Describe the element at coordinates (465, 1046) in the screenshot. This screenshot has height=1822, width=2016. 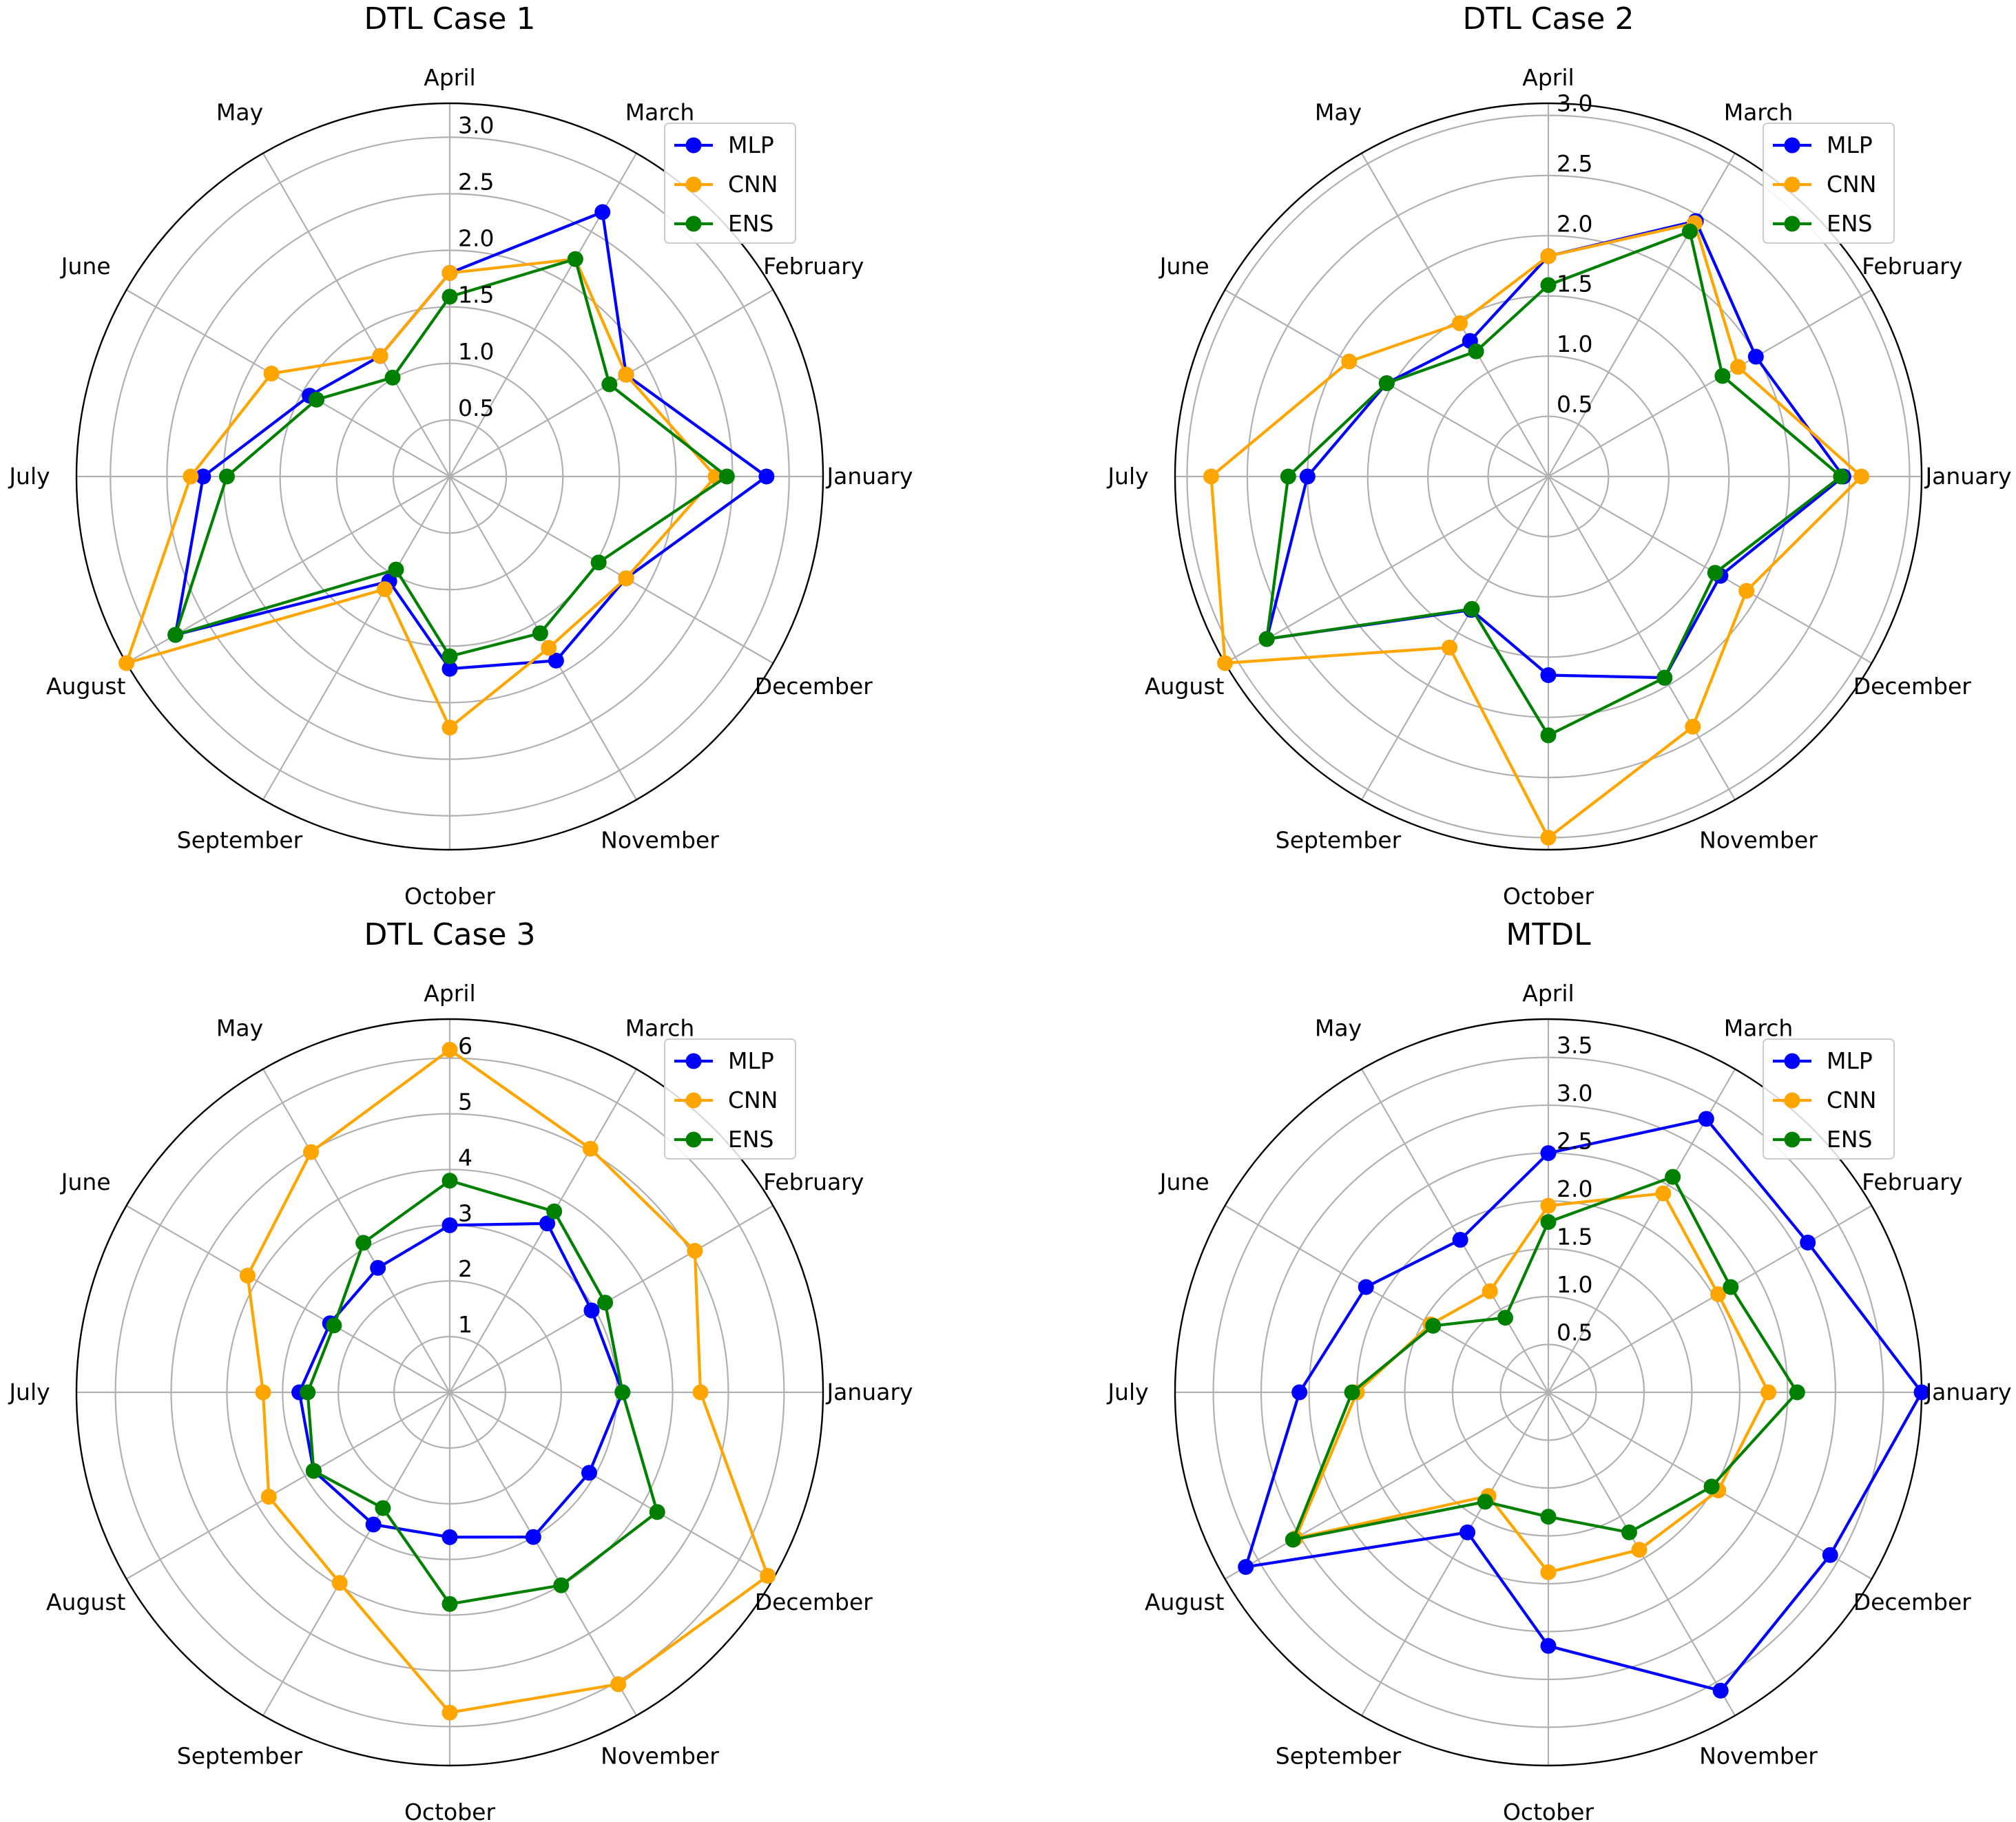
I see `radial-tick-label: 6` at that location.